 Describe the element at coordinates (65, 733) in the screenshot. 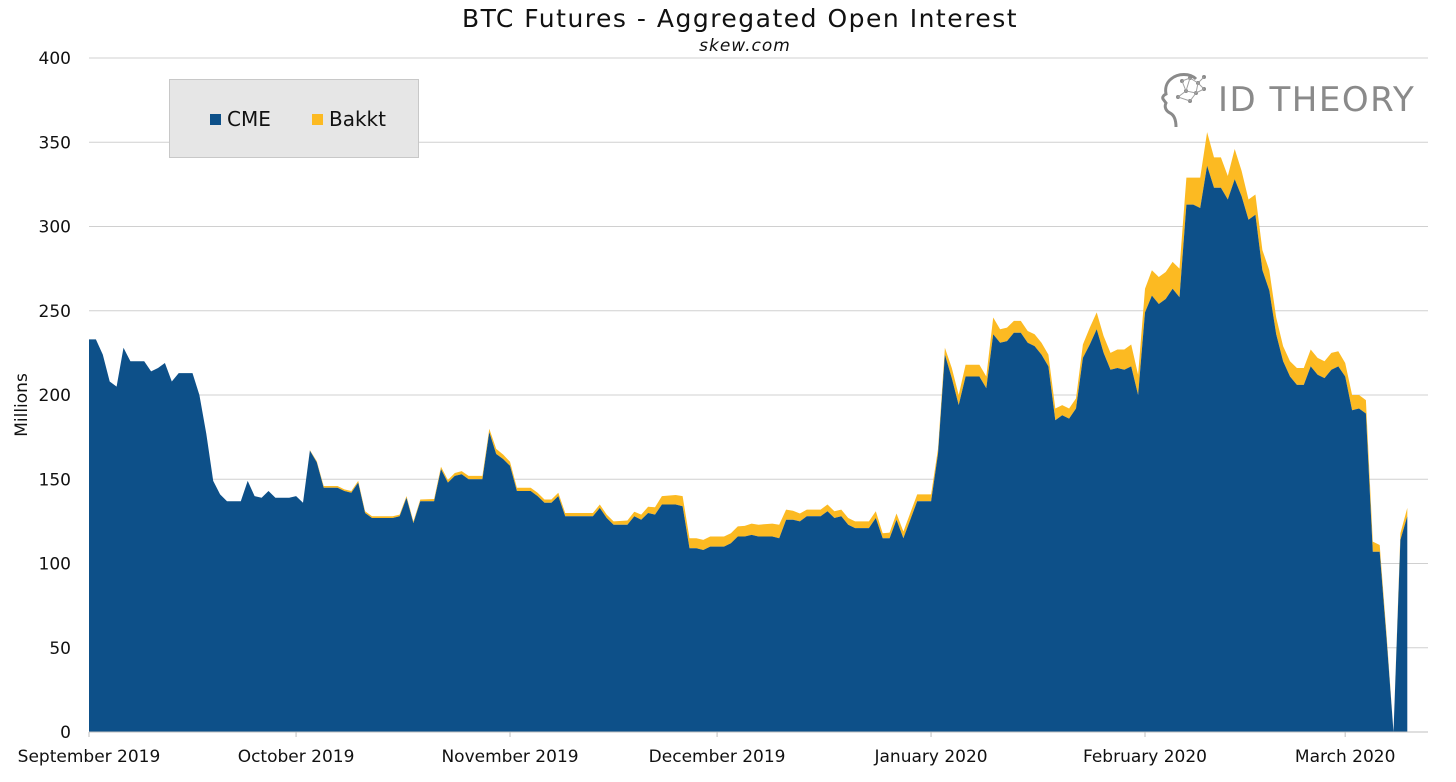

I see `y-tick-label: 0` at that location.